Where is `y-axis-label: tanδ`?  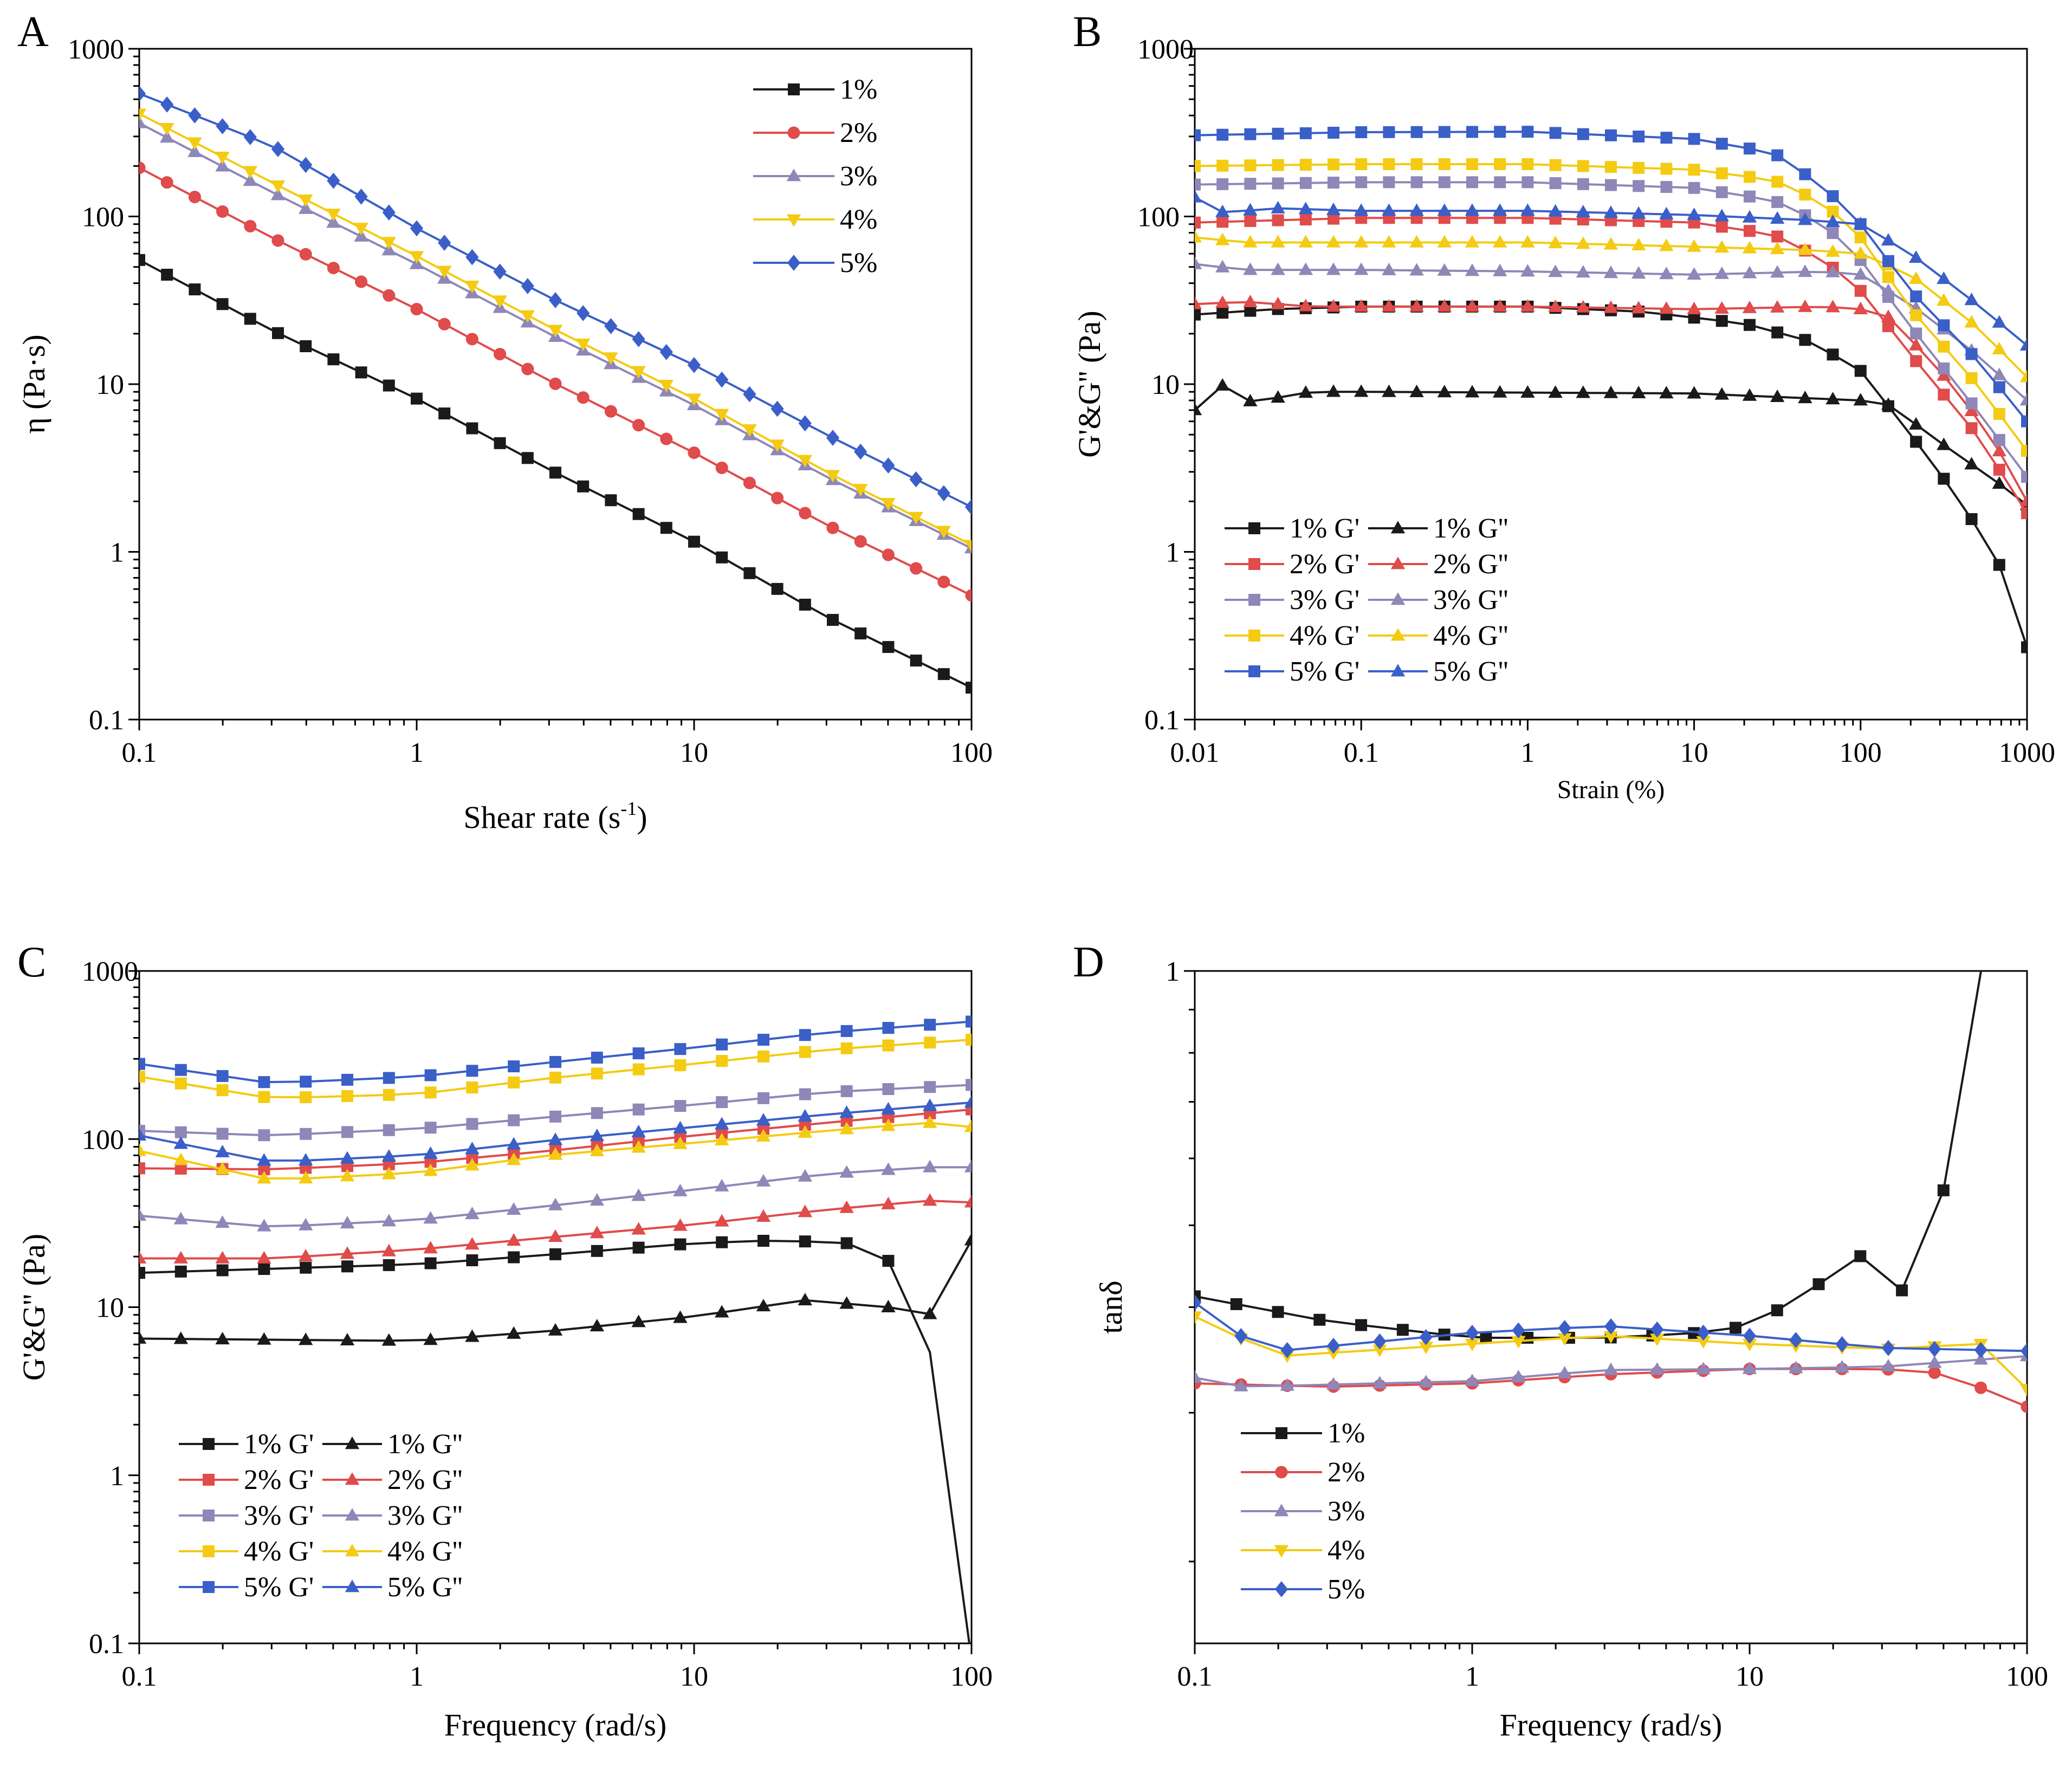
y-axis-label: tanδ is located at coordinates (1111, 1306).